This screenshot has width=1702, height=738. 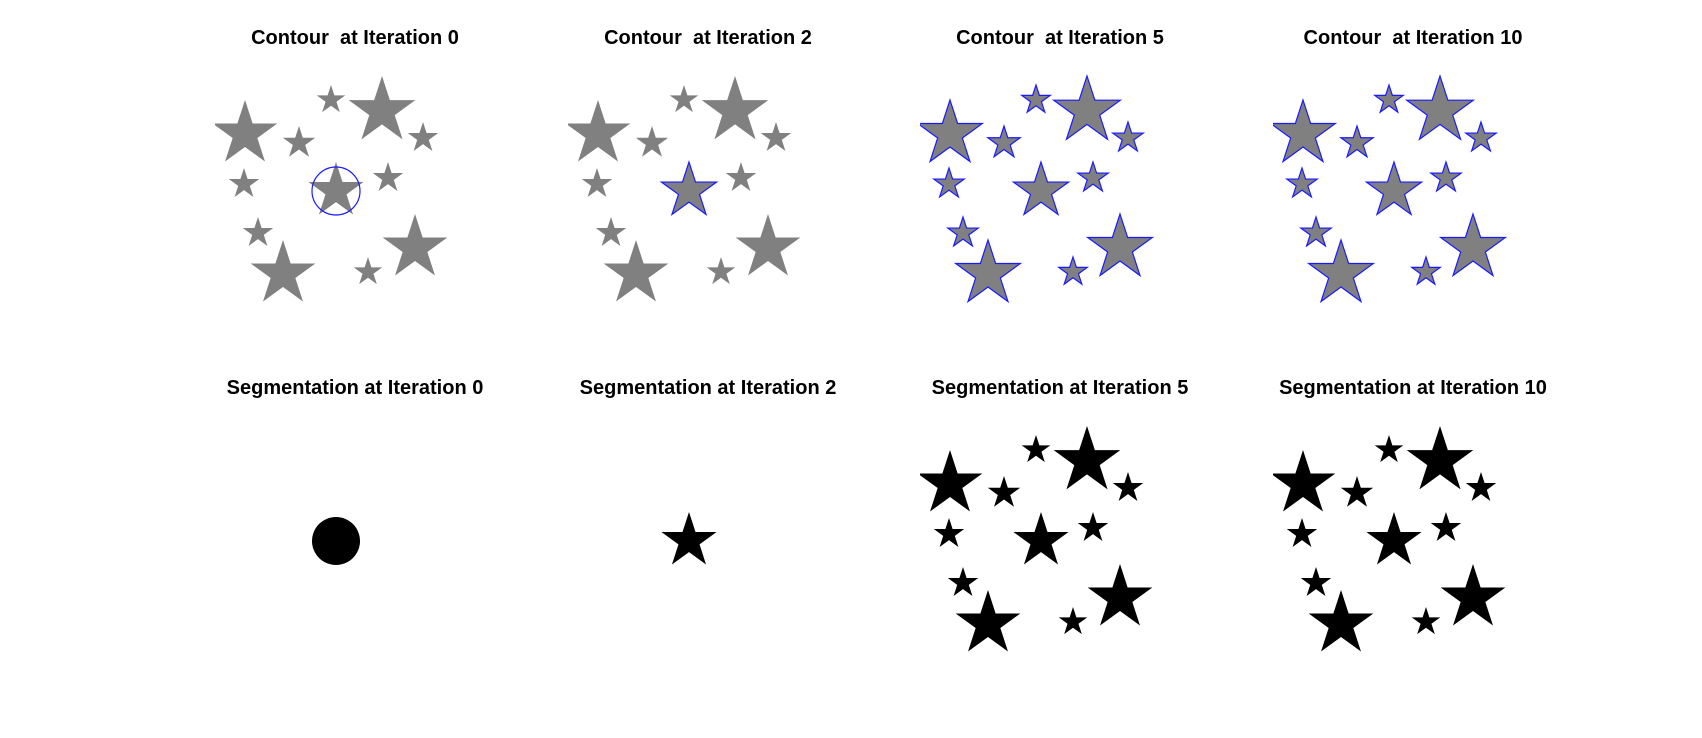 I want to click on segmentation-panel-iter-5: Segmentation at Iteration 5, so click(x=1060, y=526).